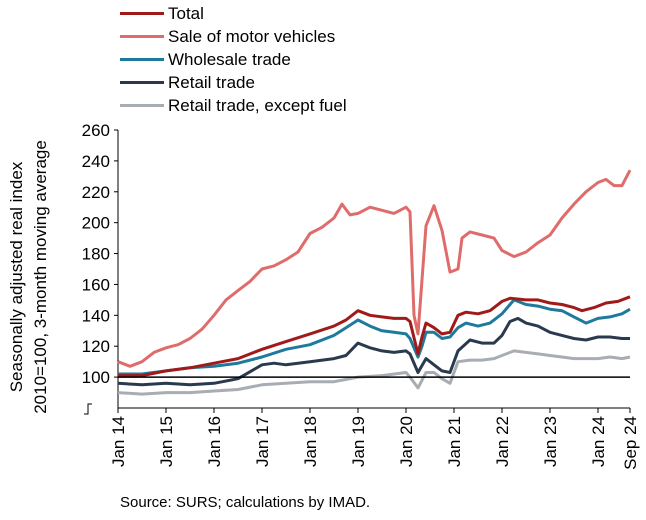  I want to click on x-tick-label: Jan 16, so click(214, 441).